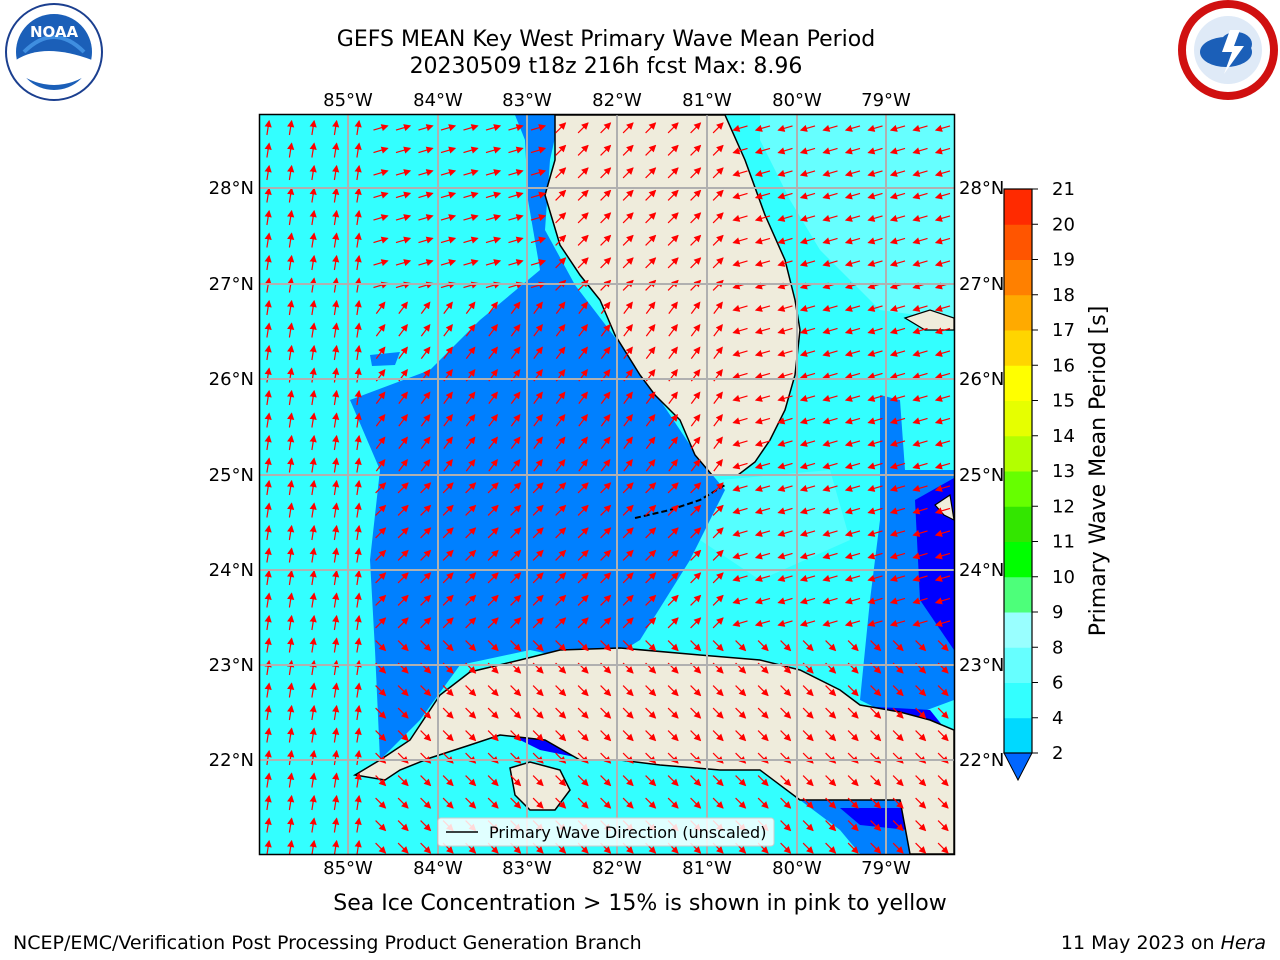 This screenshot has width=1280, height=960. I want to click on colorbar-tick-label: 15, so click(1063, 401).